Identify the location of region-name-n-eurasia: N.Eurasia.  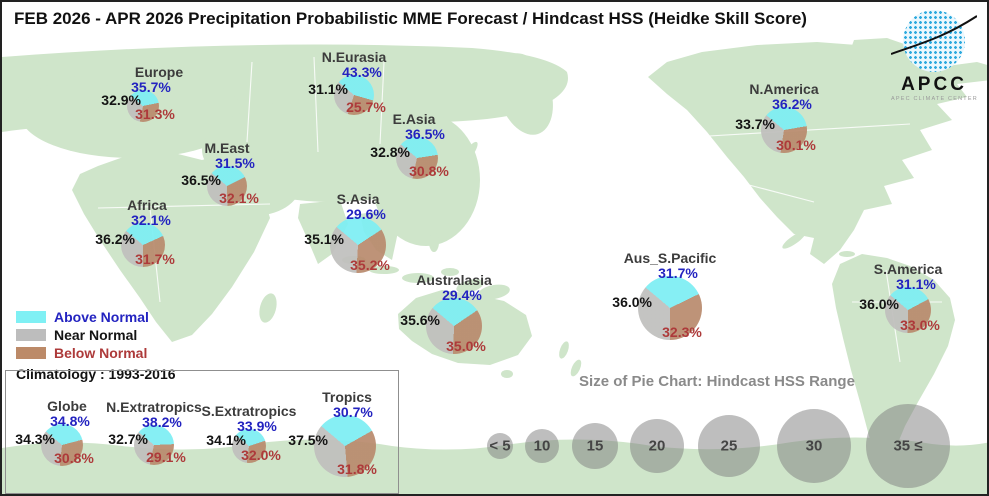
(354, 57).